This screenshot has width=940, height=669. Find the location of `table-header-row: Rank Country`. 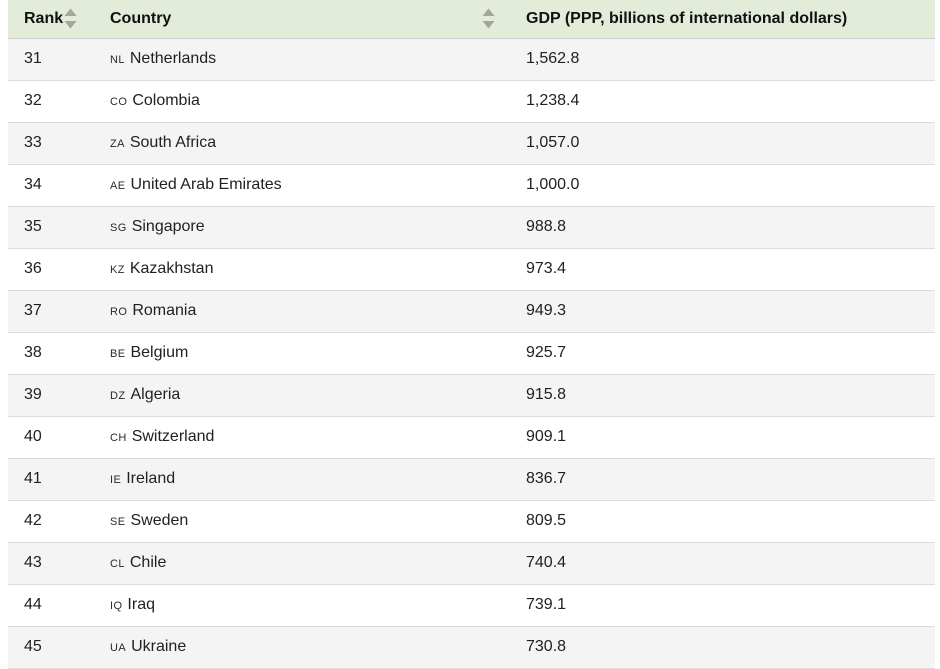

table-header-row: Rank Country is located at coordinates (471, 19).